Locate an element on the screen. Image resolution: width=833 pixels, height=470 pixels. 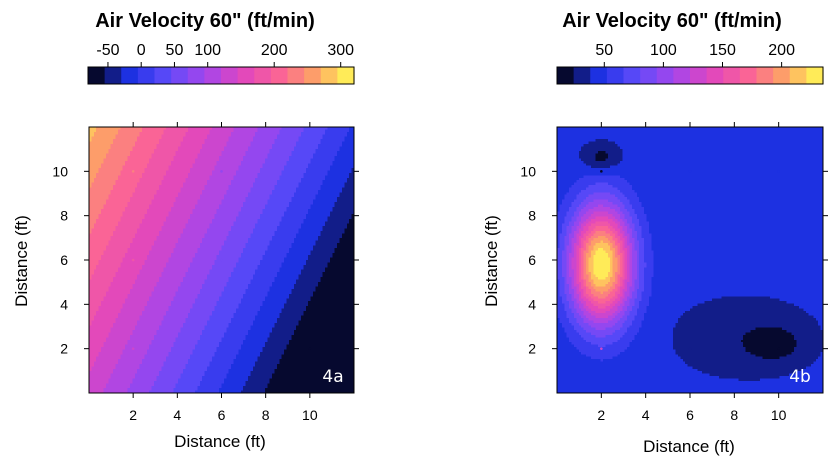
panel-label: 4a is located at coordinates (332, 377).